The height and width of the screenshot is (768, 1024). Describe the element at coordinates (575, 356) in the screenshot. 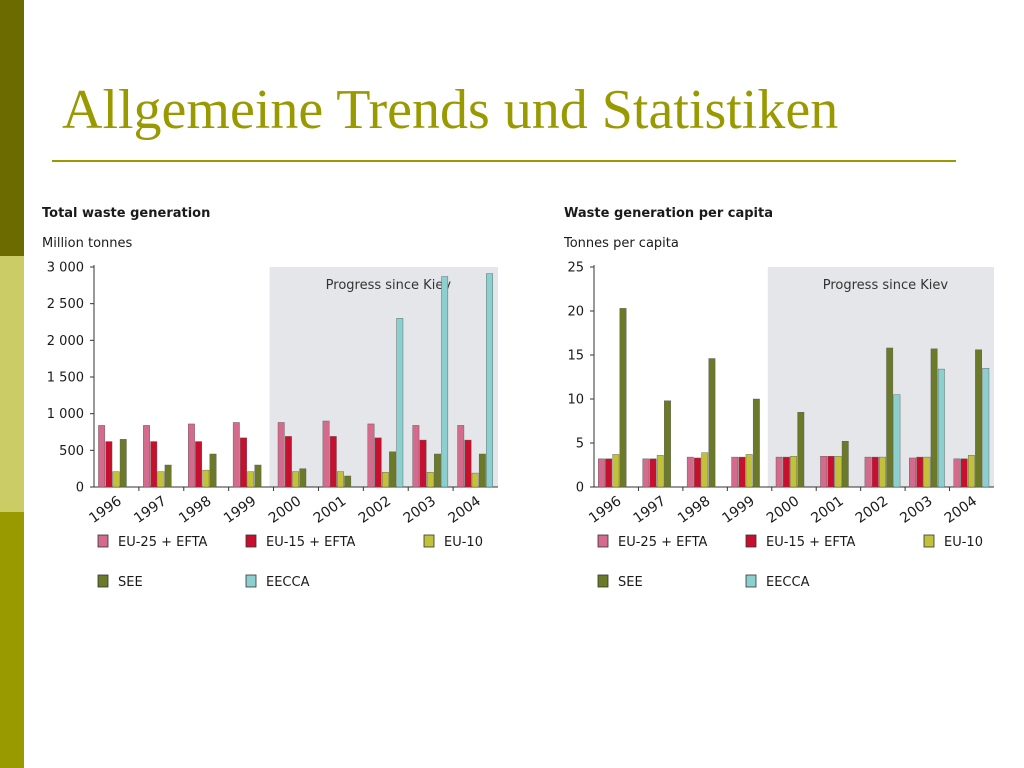

I see `y-tick-label: 15` at that location.